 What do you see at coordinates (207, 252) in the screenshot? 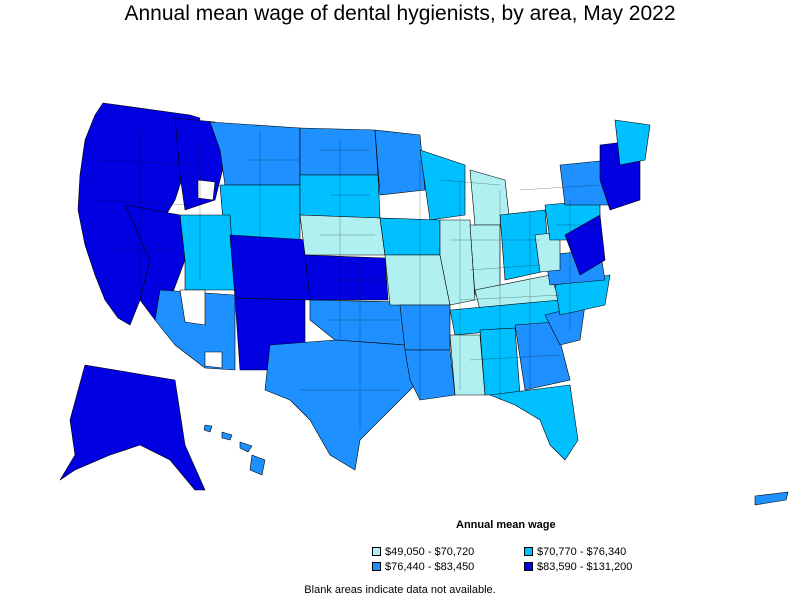
I see `region-utah` at bounding box center [207, 252].